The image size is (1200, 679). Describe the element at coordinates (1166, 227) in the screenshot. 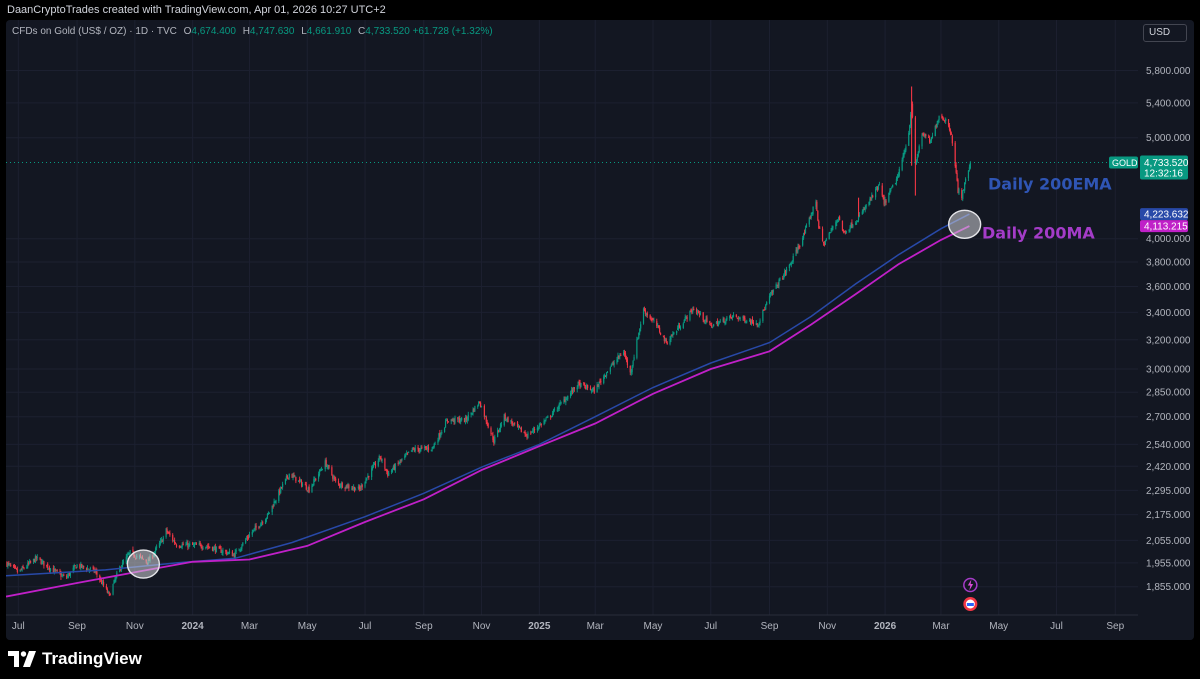

I see `ma-value-badge-text: 4,113.215` at that location.